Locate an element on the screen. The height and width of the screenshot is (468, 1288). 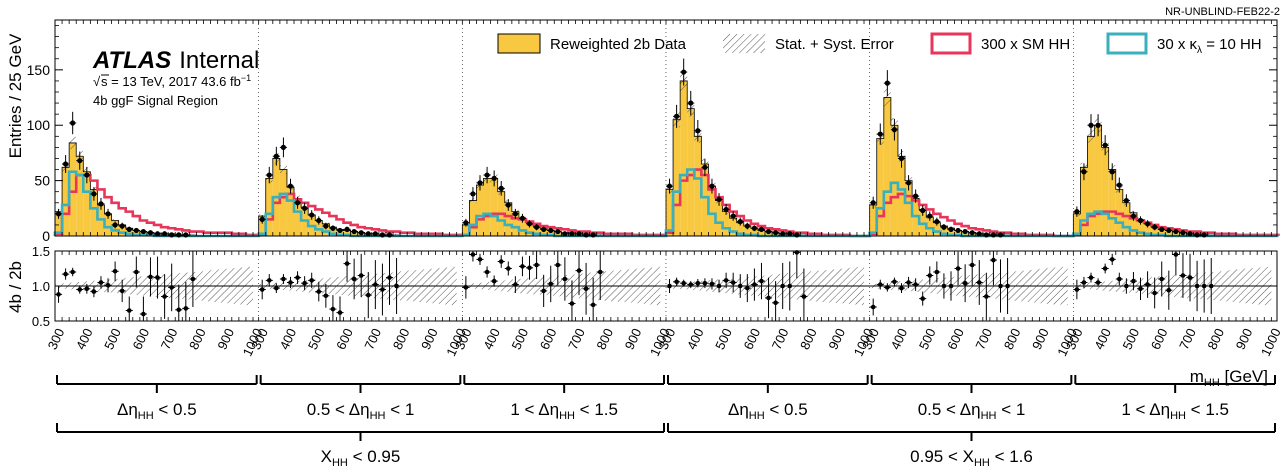
eta-bracket-label: 0.5 < ΔηHH < 1 is located at coordinates (361, 411).